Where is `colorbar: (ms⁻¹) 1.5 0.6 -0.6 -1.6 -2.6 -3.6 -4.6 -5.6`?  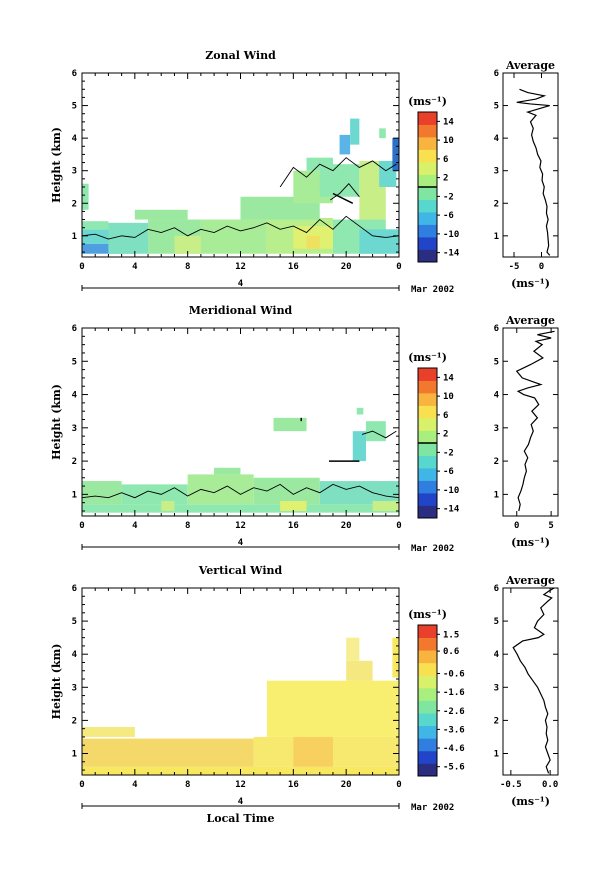
colorbar: (ms⁻¹) 1.5 0.6 -0.6 -1.6 -2.6 -3.6 -4.6 -5.6 is located at coordinates (436, 692).